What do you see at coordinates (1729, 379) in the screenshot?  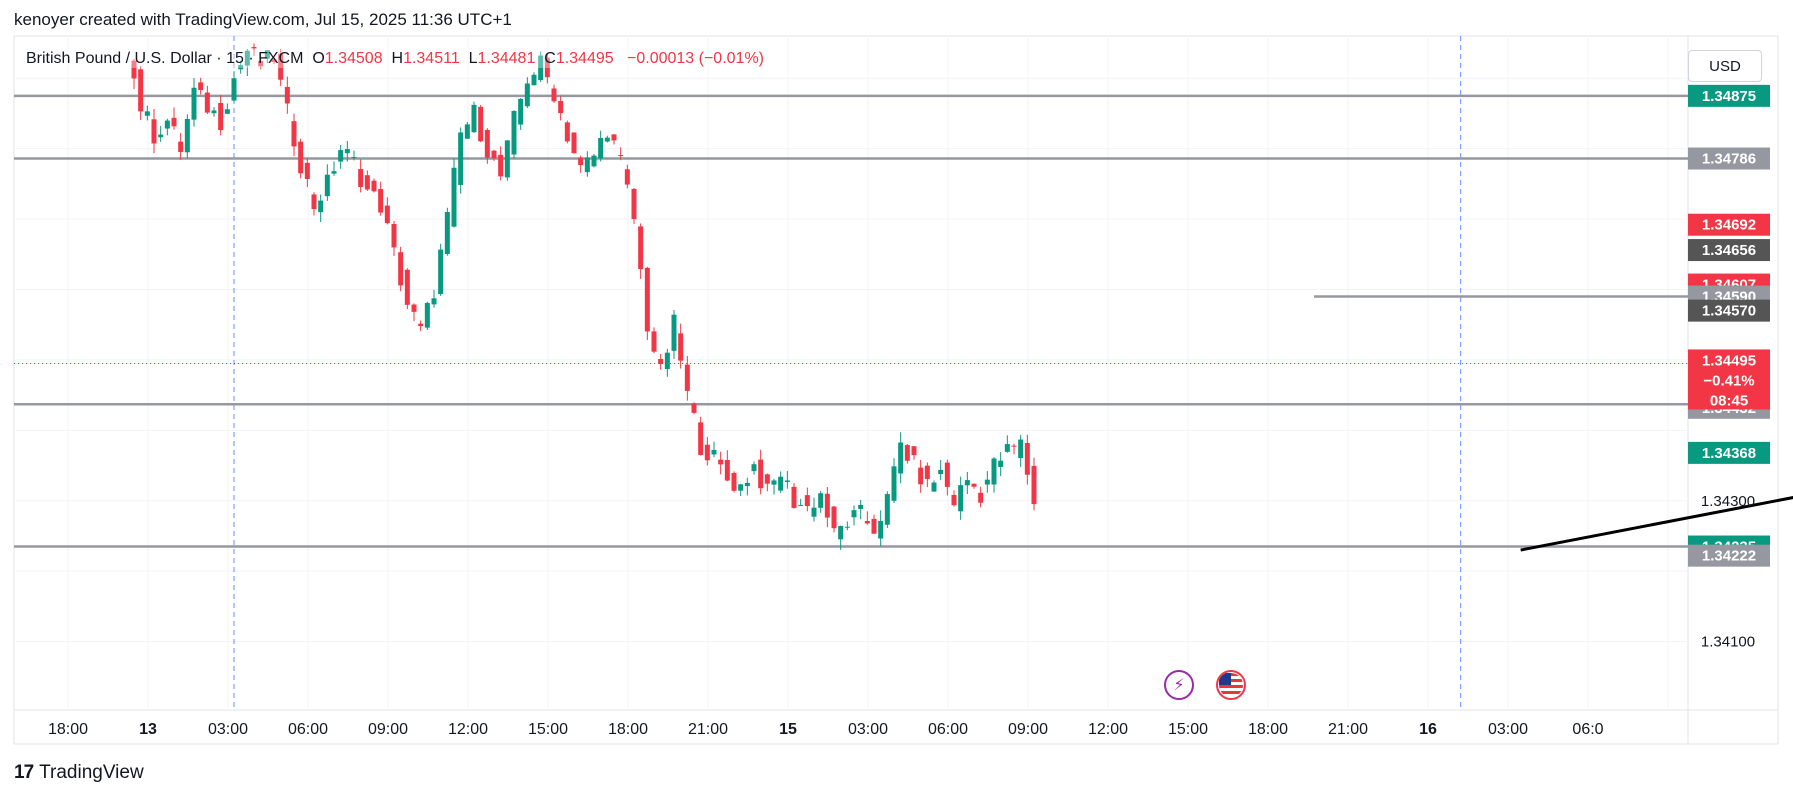 I see `current-price-label-box` at bounding box center [1729, 379].